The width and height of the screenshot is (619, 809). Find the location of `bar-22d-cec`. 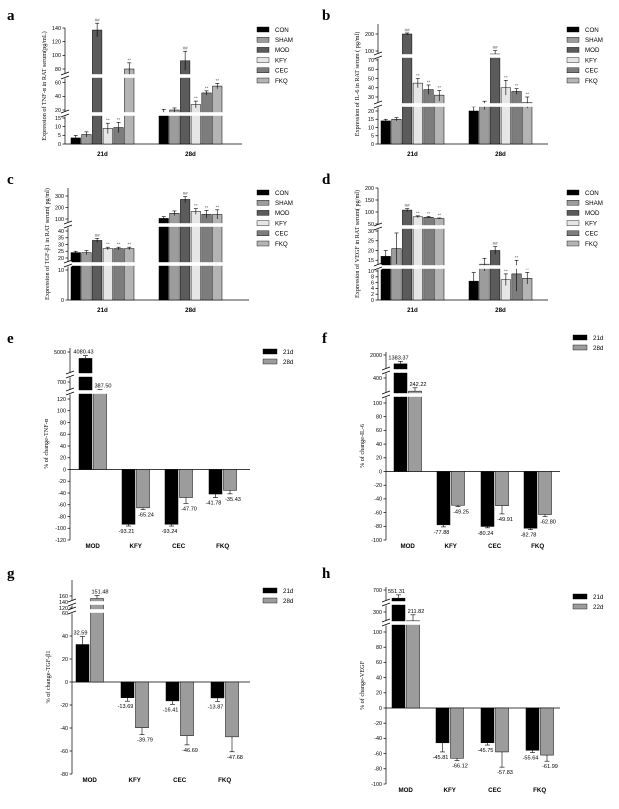

bar-22d-cec is located at coordinates (502, 730).